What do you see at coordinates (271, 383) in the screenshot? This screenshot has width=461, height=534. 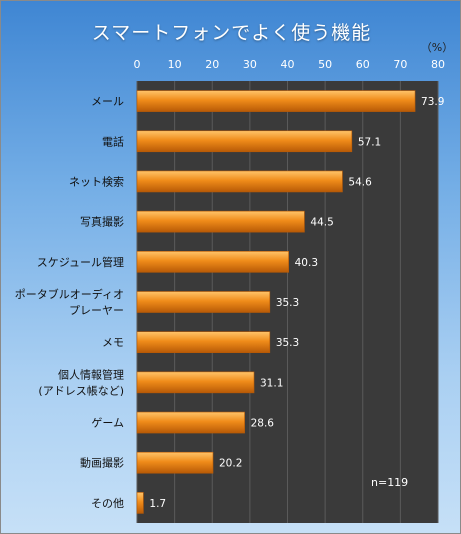 I see `data-label: 31.1` at bounding box center [271, 383].